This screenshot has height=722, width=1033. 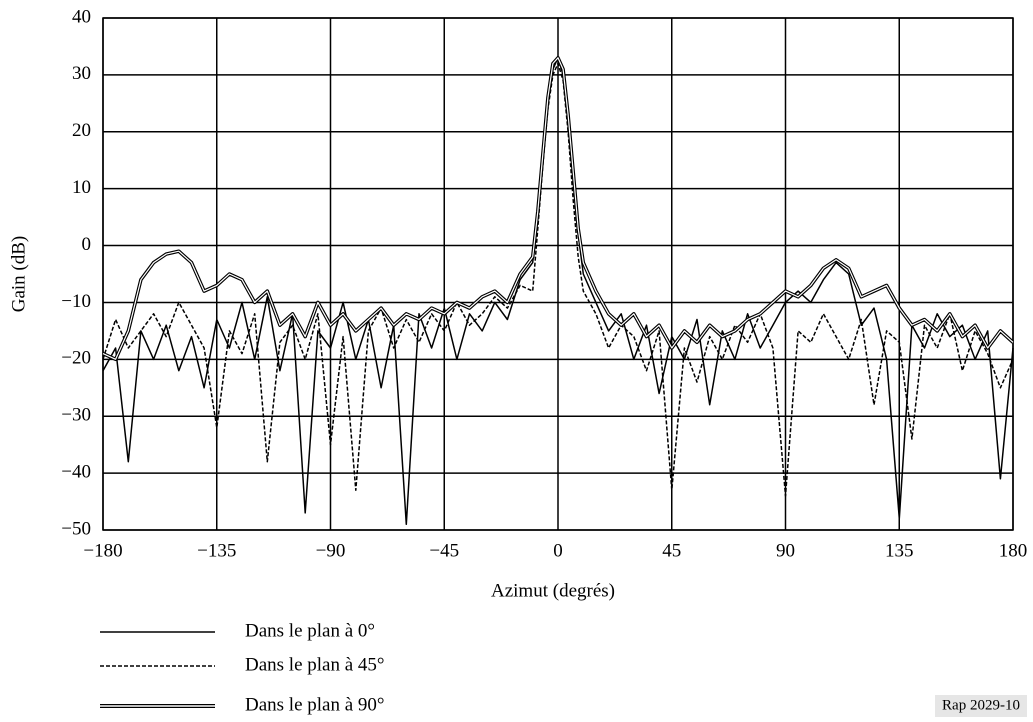 What do you see at coordinates (315, 704) in the screenshot?
I see `legend-label: Dans le plan à 90°` at bounding box center [315, 704].